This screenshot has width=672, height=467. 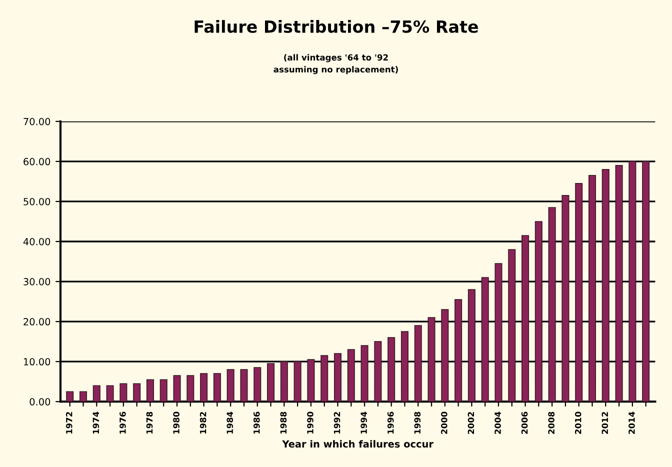 What do you see at coordinates (37, 162) in the screenshot?
I see `y-tick-label: 60.00` at bounding box center [37, 162].